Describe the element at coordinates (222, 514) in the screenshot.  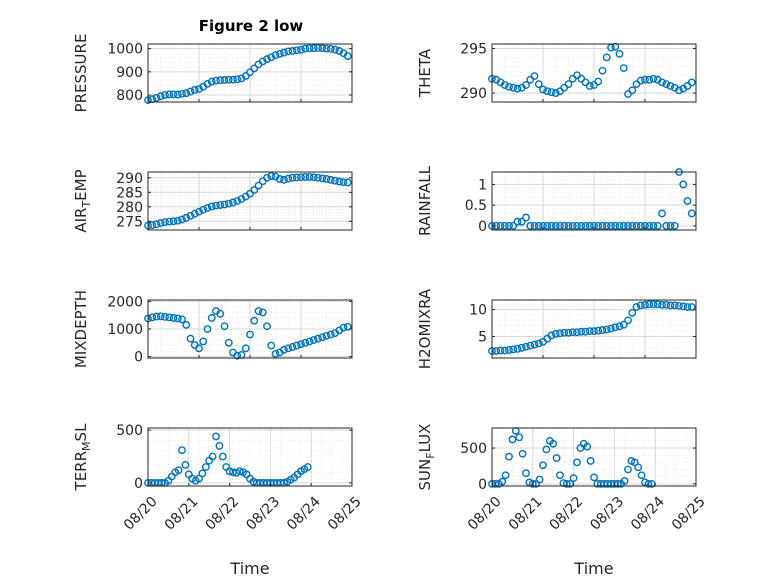
I see `x-tick-label: 08/22` at that location.